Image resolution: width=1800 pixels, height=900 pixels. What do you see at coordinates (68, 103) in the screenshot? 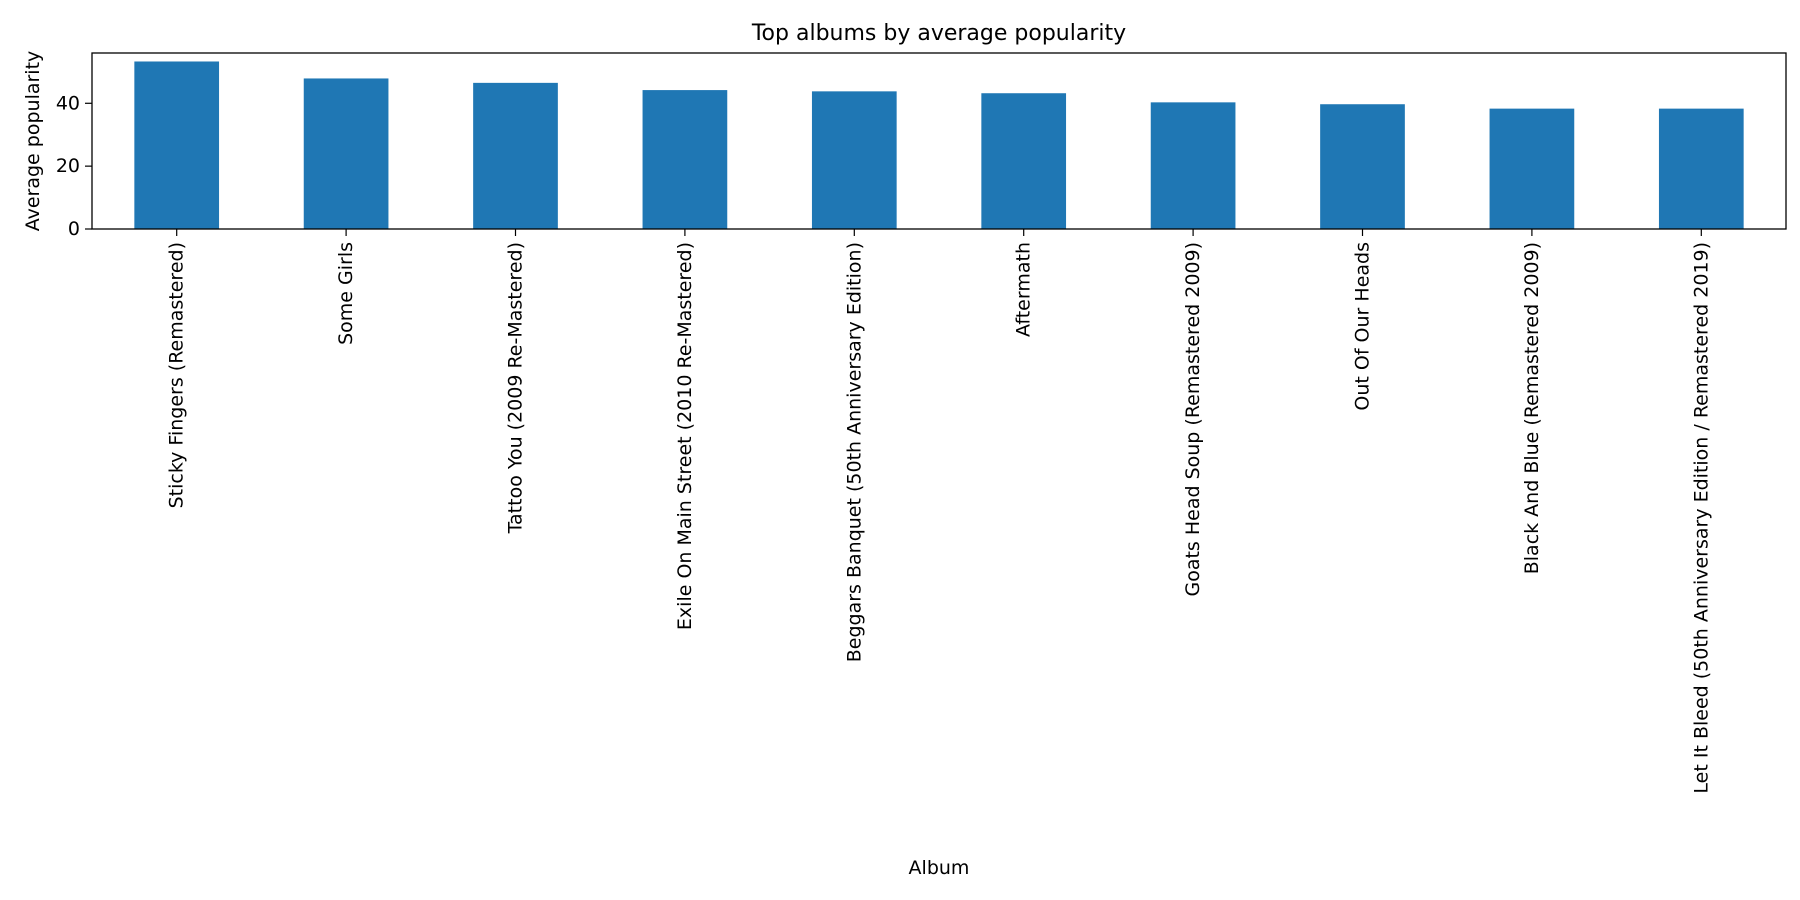
I see `y-tick-label: 40` at bounding box center [68, 103].